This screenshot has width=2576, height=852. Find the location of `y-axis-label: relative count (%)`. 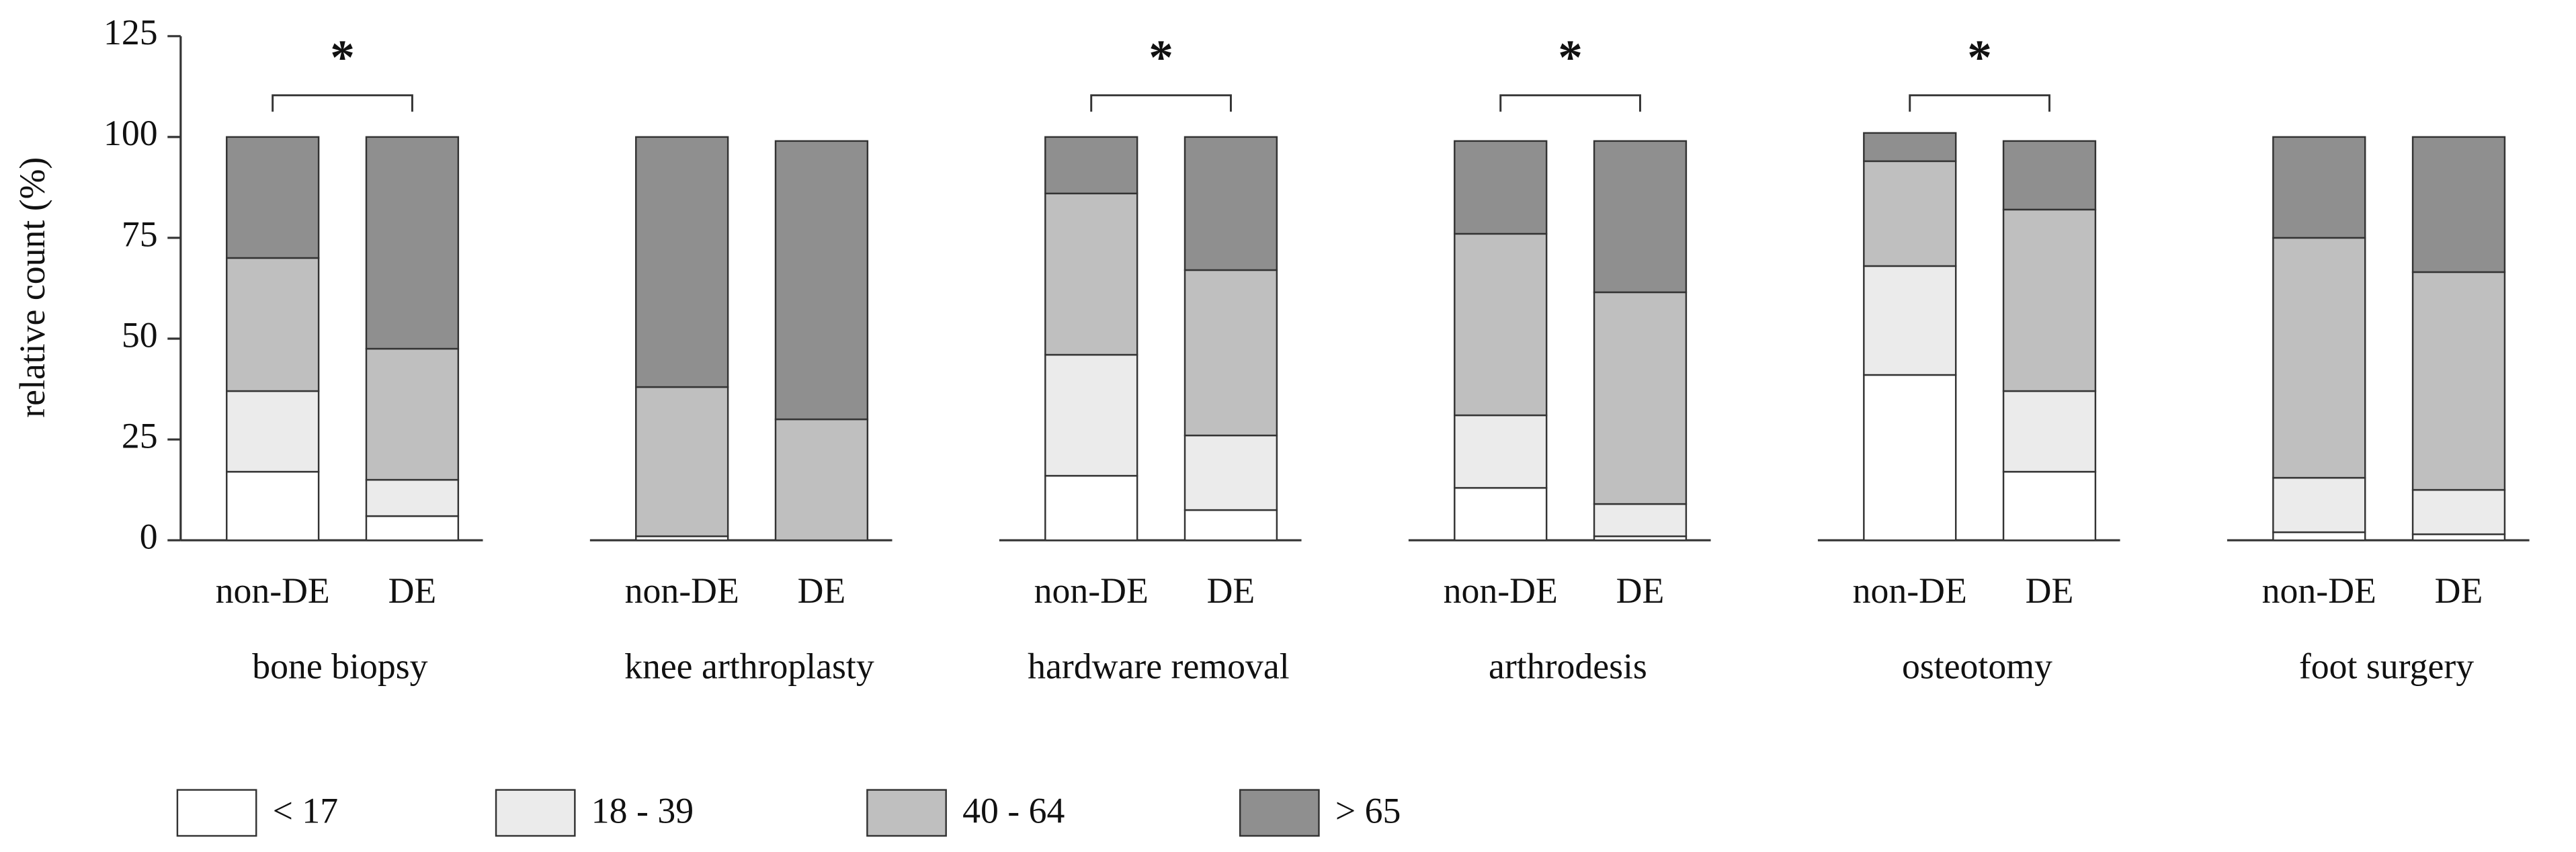

y-axis-label: relative count (%) is located at coordinates (32, 287).